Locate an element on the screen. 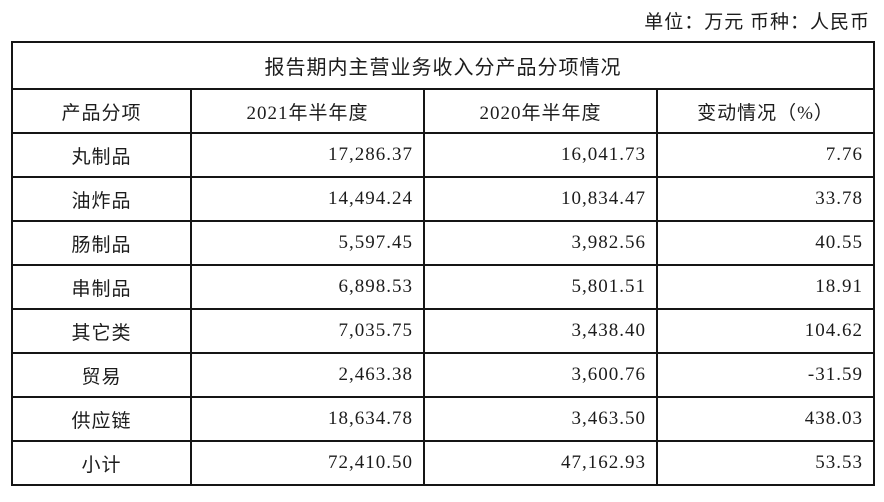  column-header-2020-half-year: 2020年半年度 is located at coordinates (540, 111).